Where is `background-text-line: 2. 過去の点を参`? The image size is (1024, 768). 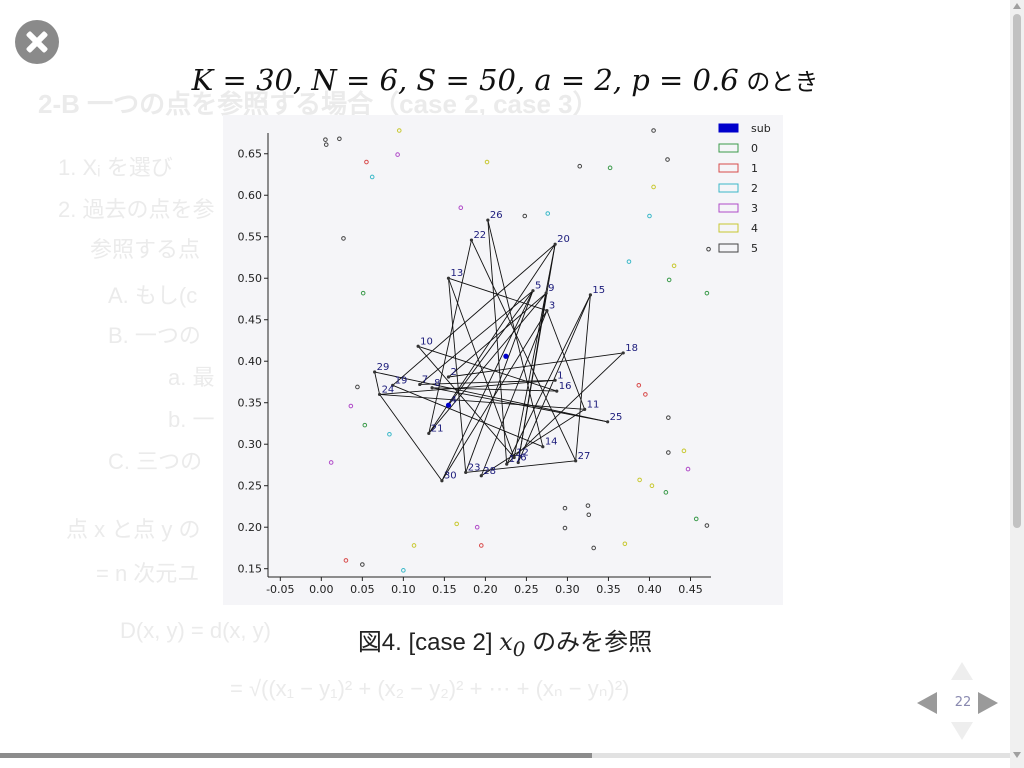 background-text-line: 2. 過去の点を参 is located at coordinates (136, 209).